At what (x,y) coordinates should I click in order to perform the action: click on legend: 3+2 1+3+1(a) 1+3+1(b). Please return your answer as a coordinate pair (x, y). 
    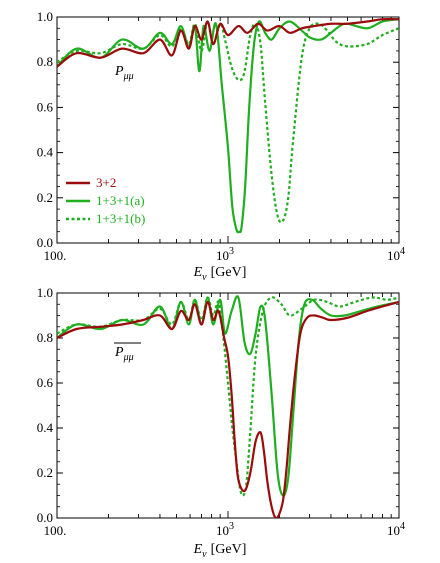
    Looking at the image, I should click on (105, 200).